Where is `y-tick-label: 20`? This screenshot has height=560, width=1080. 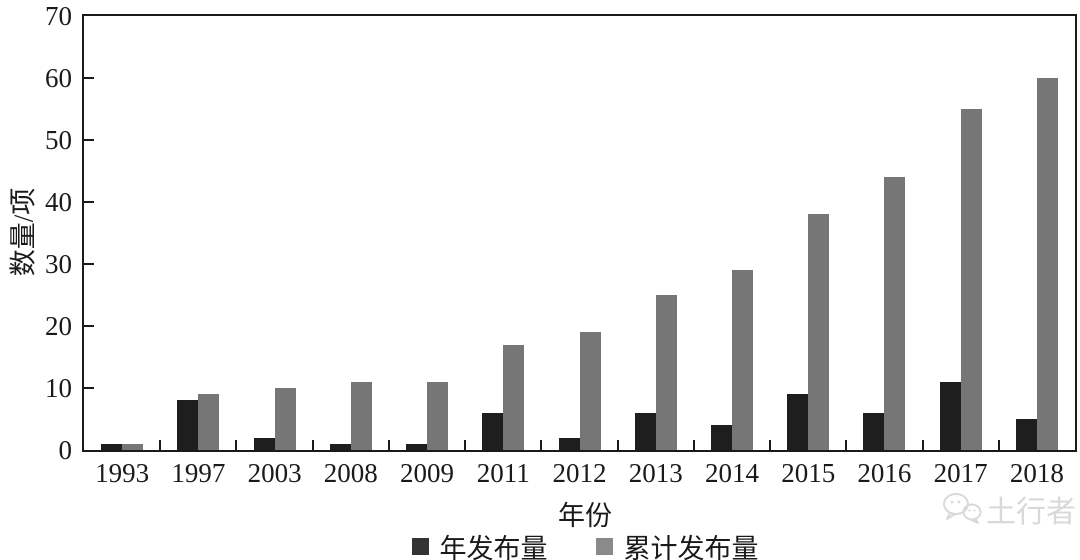
y-tick-label: 20 is located at coordinates (58, 326).